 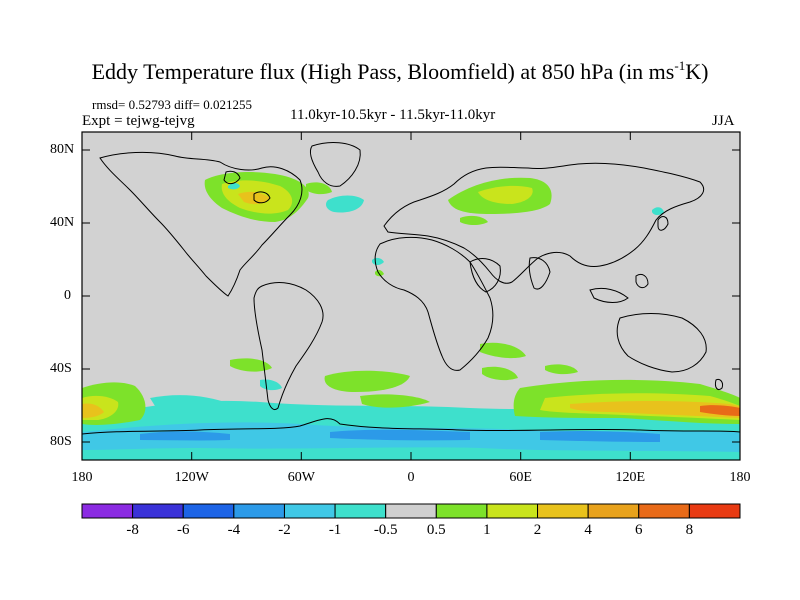 I want to click on north-atlantic-negative, so click(x=345, y=204).